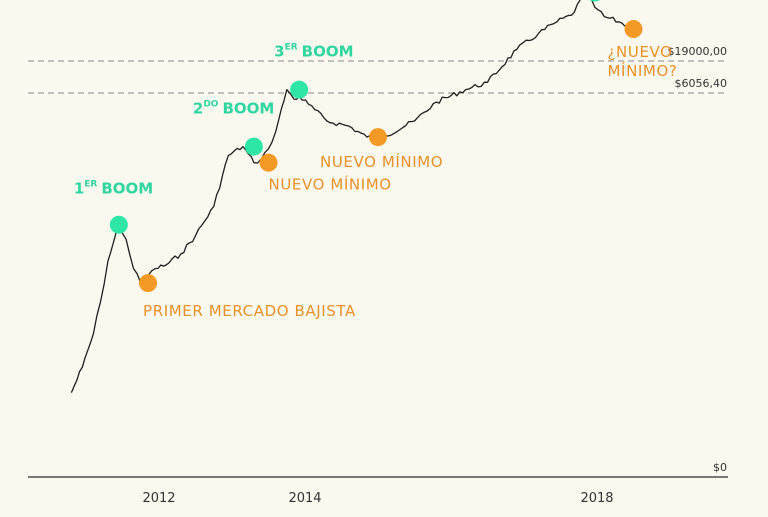 This screenshot has height=517, width=768. Describe the element at coordinates (720, 467) in the screenshot. I see `y-zero-label: $0` at that location.